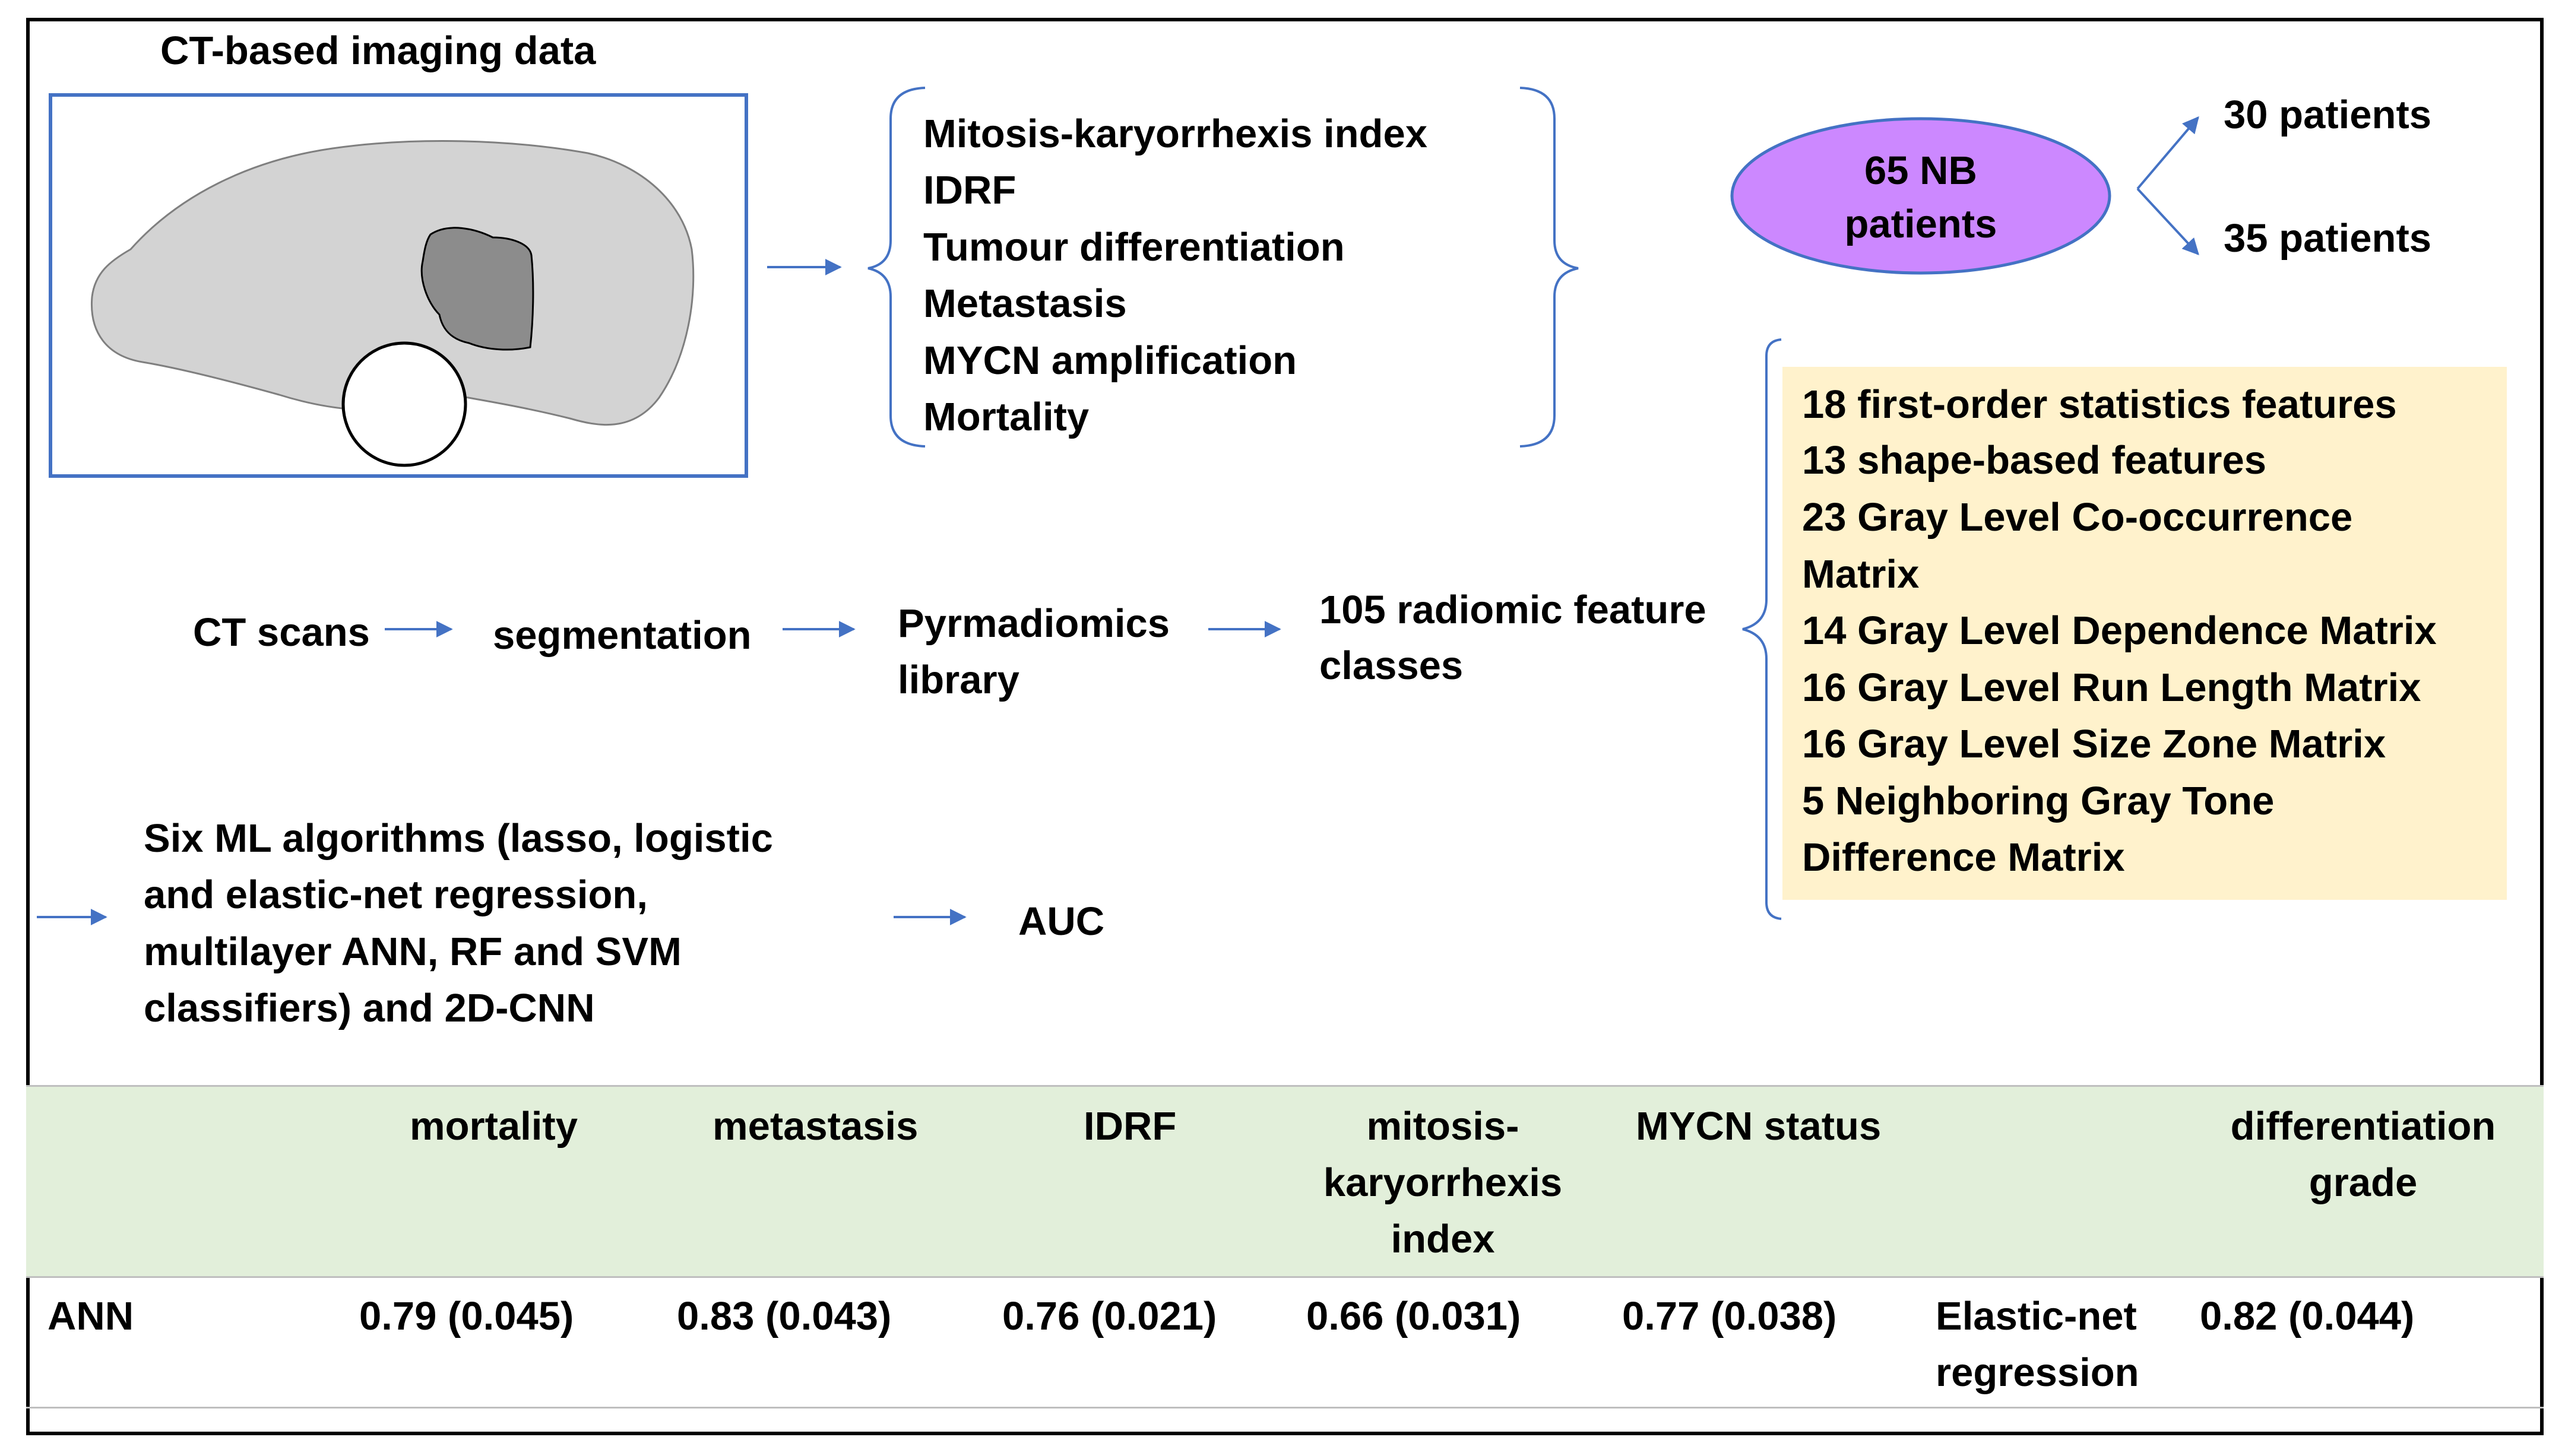 The image size is (2565, 1456). What do you see at coordinates (1061, 921) in the screenshot?
I see `metric-auc: AUC` at bounding box center [1061, 921].